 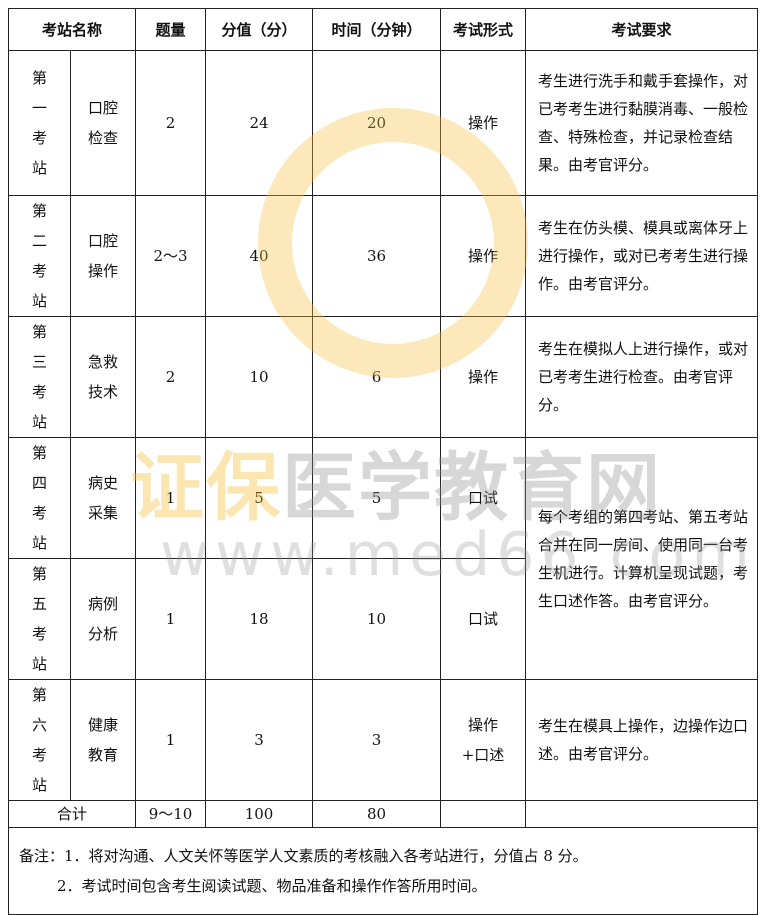 What do you see at coordinates (259, 814) in the screenshot?
I see `total-score: 100` at bounding box center [259, 814].